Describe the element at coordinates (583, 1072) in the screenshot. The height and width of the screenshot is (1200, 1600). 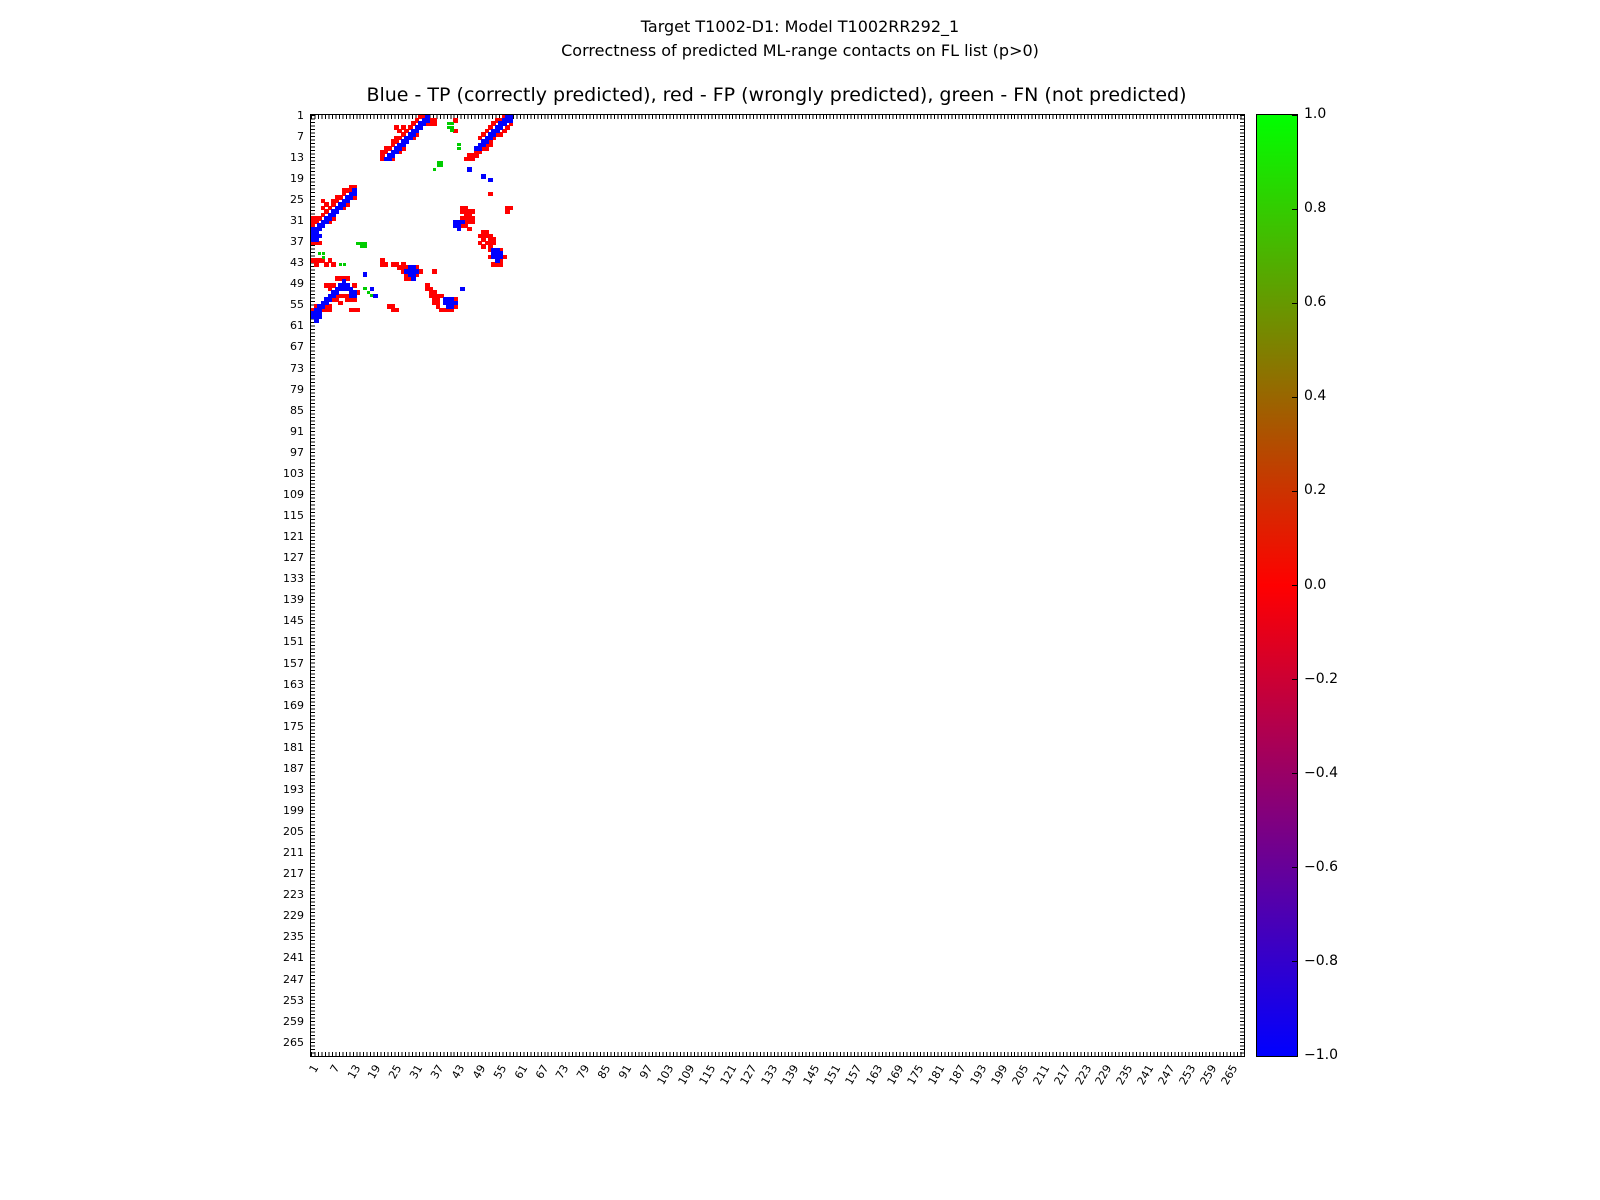
I see `x-tick-label: 79` at that location.